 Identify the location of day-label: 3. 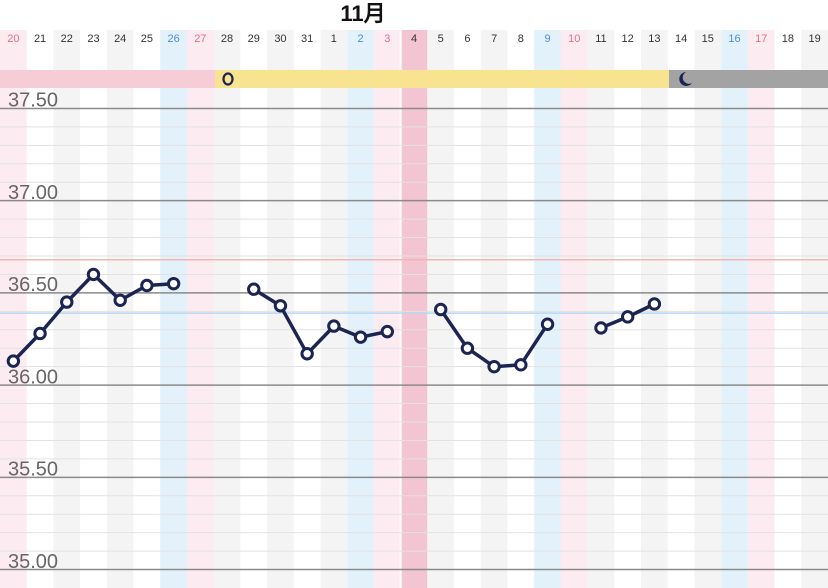
(387, 39).